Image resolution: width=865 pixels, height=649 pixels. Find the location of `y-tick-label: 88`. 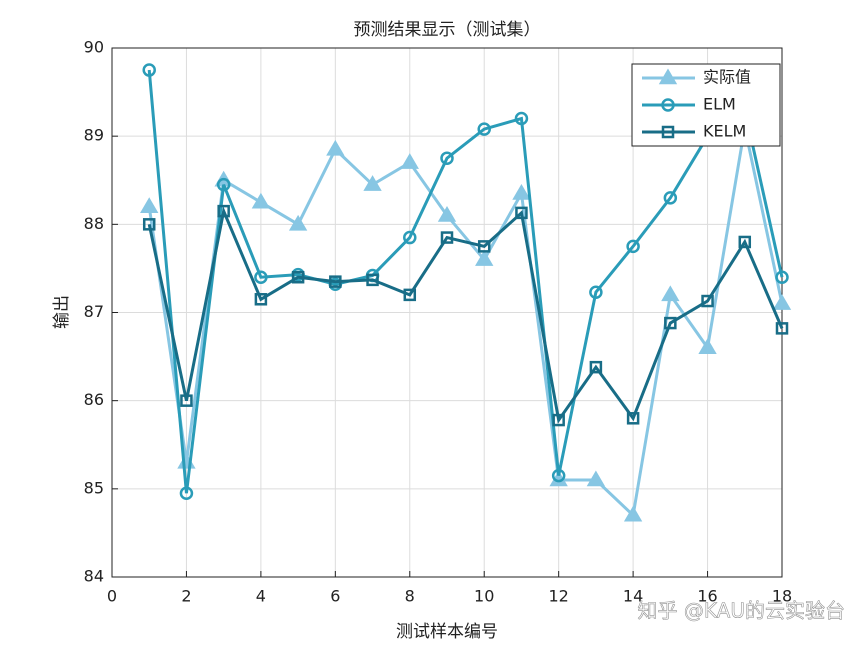

y-tick-label: 88 is located at coordinates (94, 223).